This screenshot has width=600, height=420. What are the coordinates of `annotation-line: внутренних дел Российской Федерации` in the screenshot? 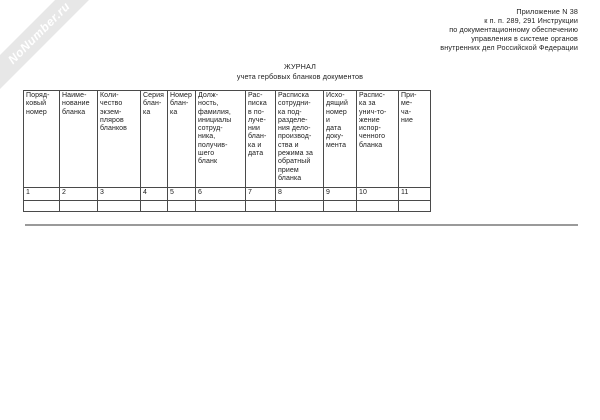 It's located at (509, 47).